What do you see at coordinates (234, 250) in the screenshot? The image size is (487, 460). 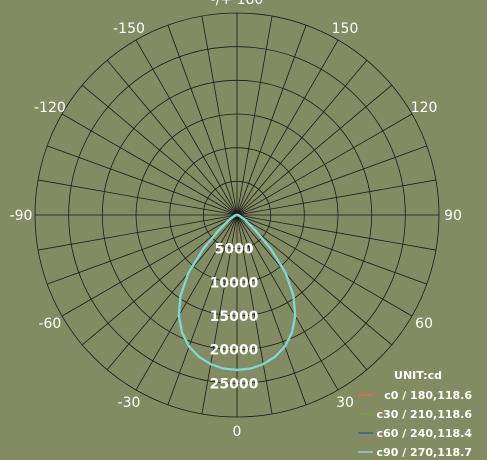 I see `radial-tick-label: 5000` at bounding box center [234, 250].